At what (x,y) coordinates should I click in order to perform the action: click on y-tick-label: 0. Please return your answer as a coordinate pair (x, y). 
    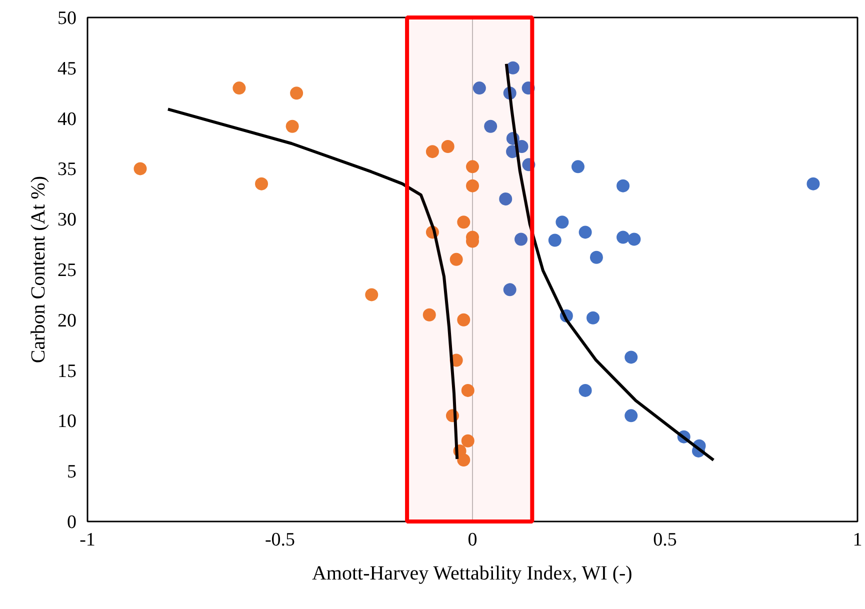
    Looking at the image, I should click on (71, 522).